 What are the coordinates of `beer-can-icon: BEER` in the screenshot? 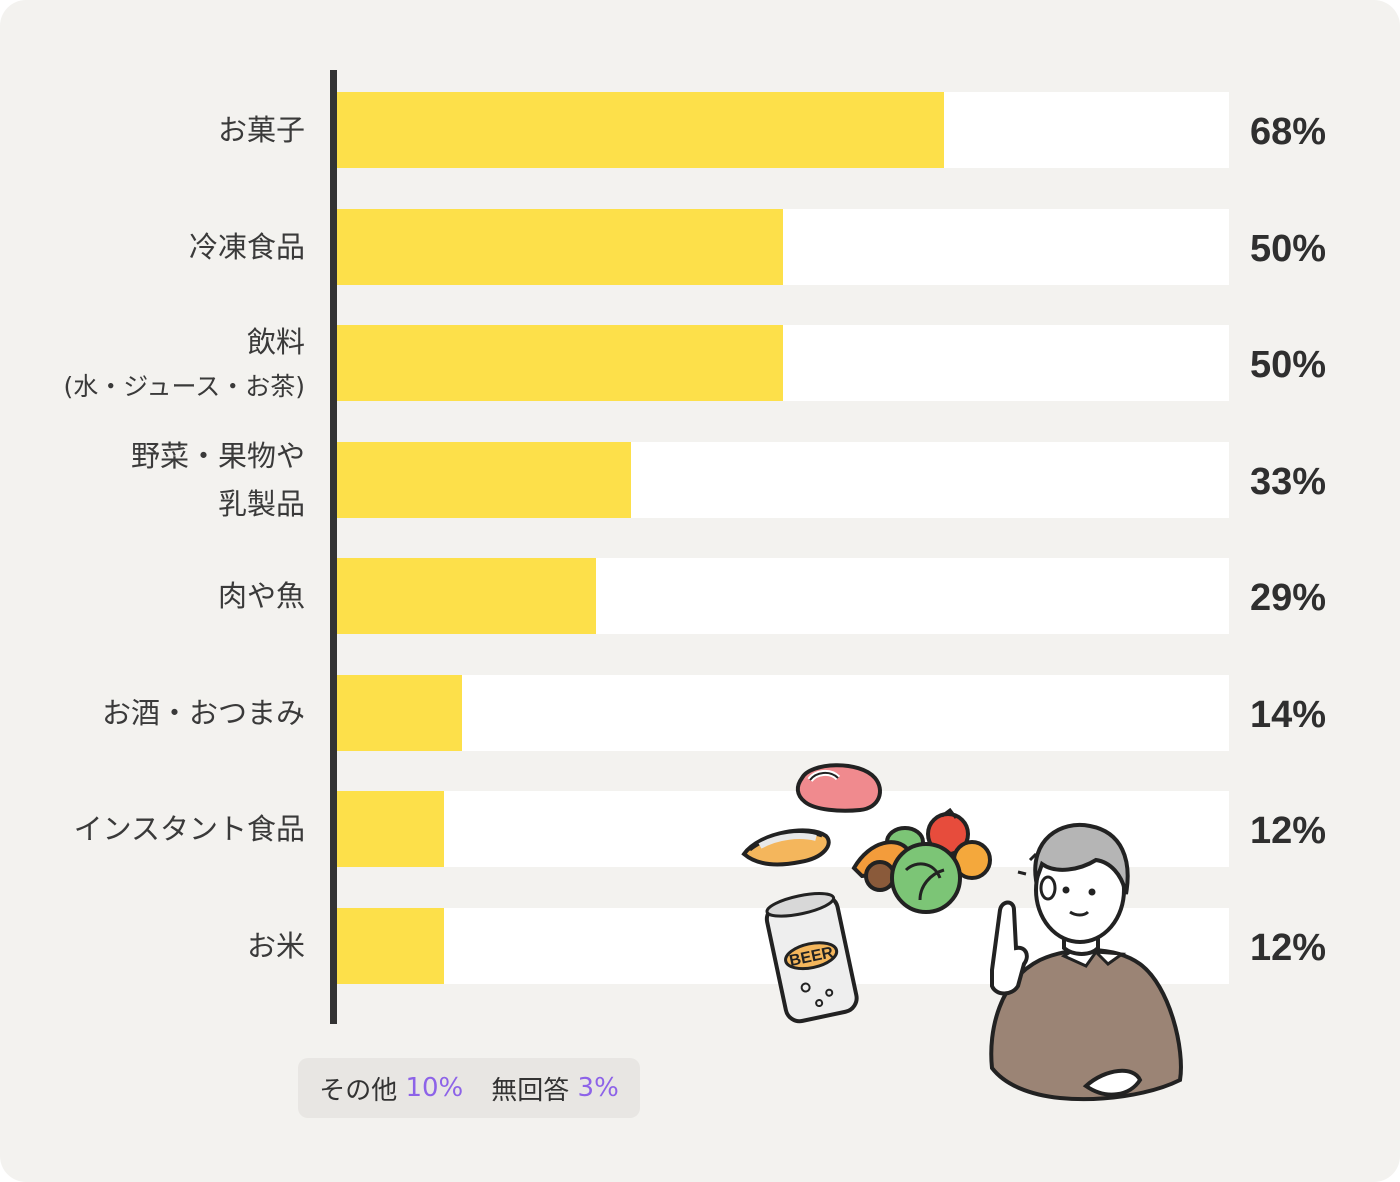 It's located at (811, 958).